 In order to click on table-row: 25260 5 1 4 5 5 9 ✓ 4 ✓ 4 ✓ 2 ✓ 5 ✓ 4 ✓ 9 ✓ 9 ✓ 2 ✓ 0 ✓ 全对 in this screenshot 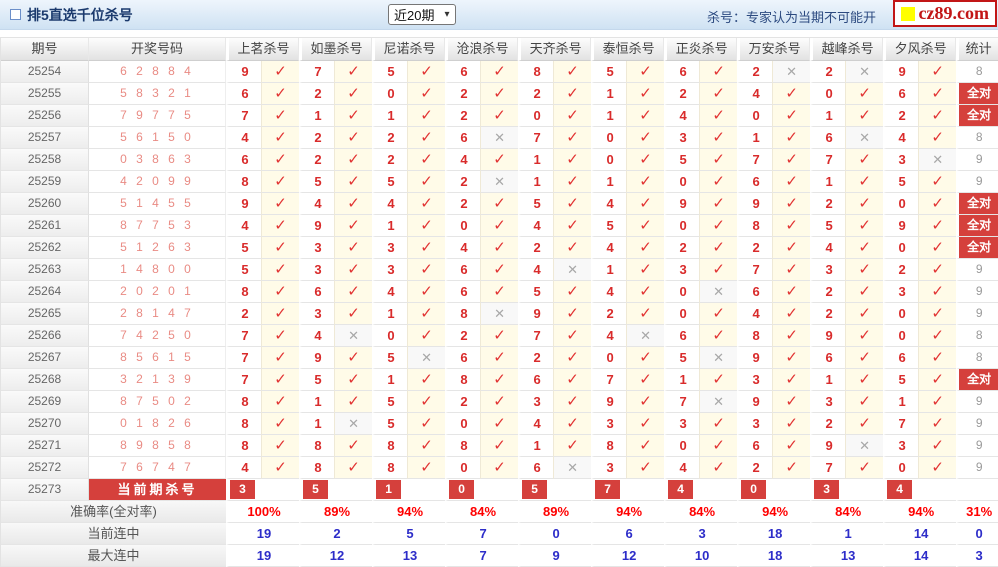, I will do `click(499, 204)`.